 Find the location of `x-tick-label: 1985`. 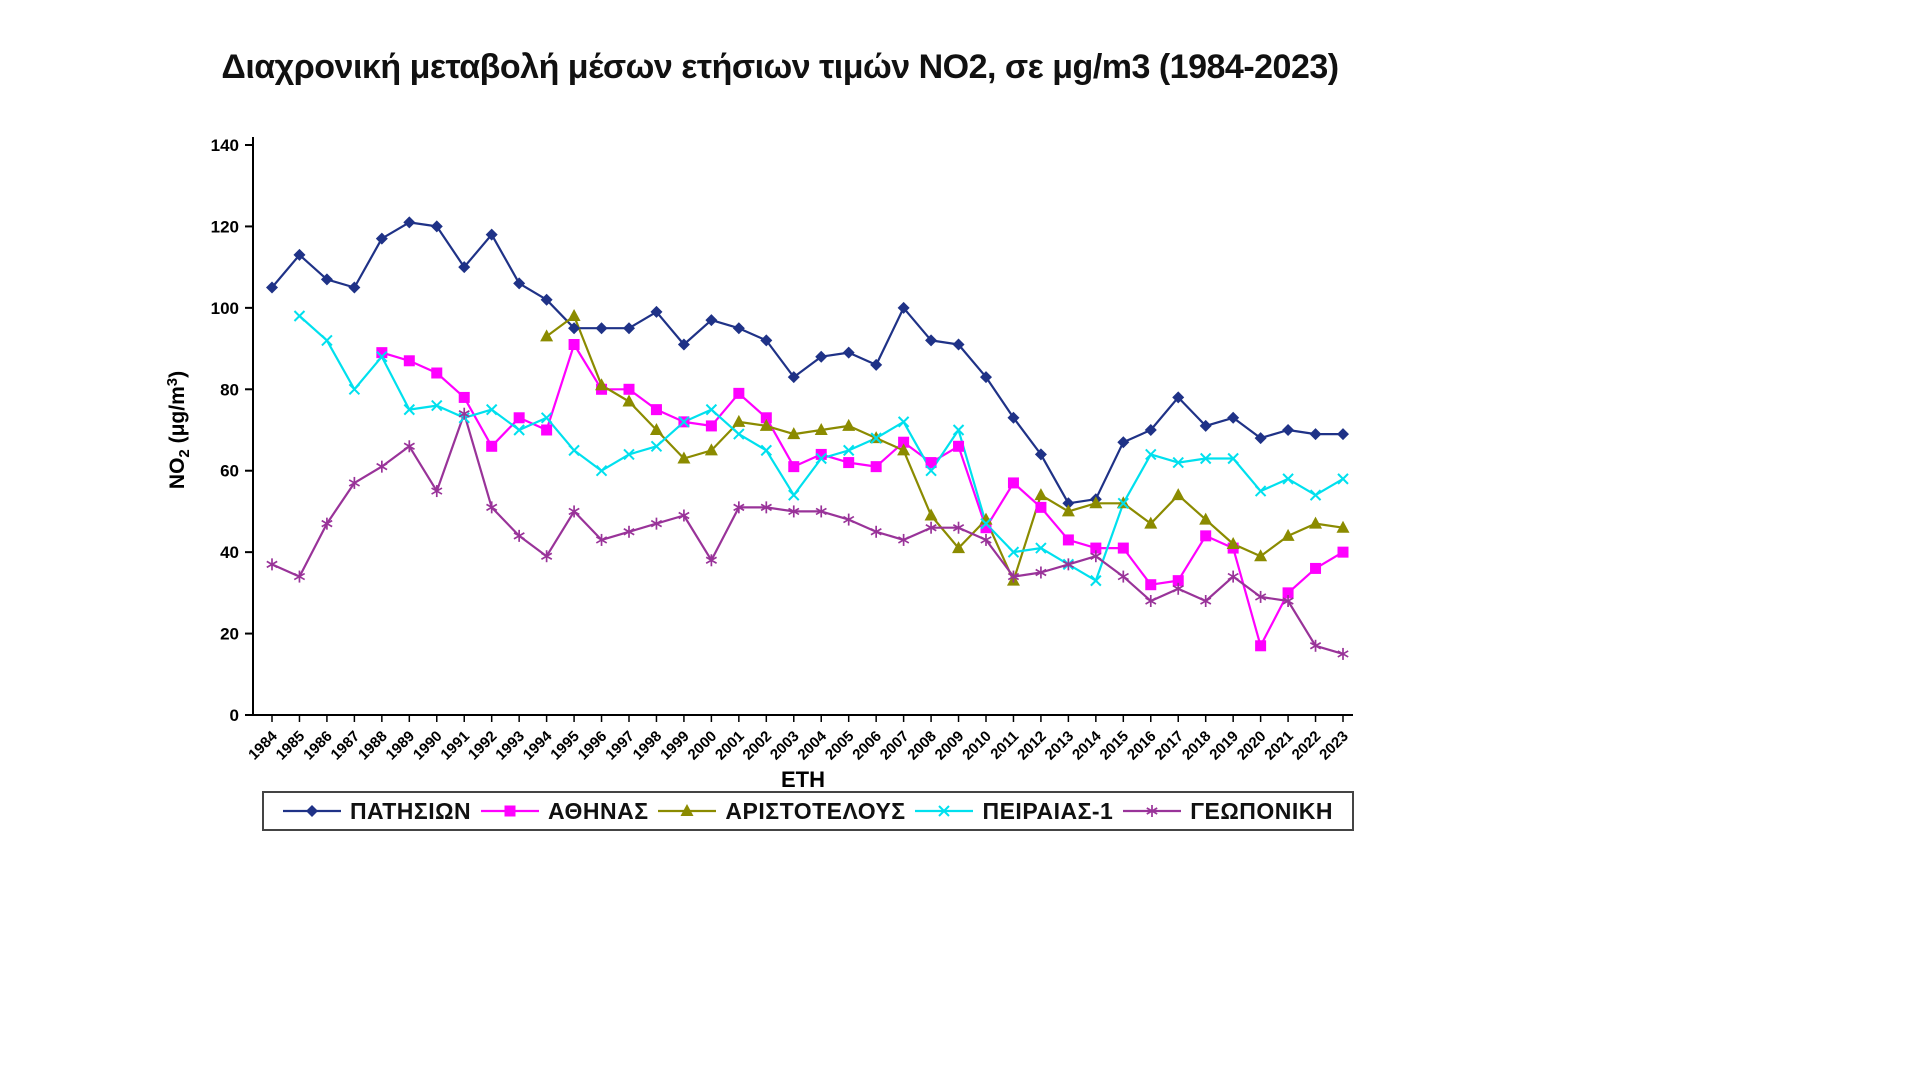

x-tick-label: 1985 is located at coordinates (291, 746).